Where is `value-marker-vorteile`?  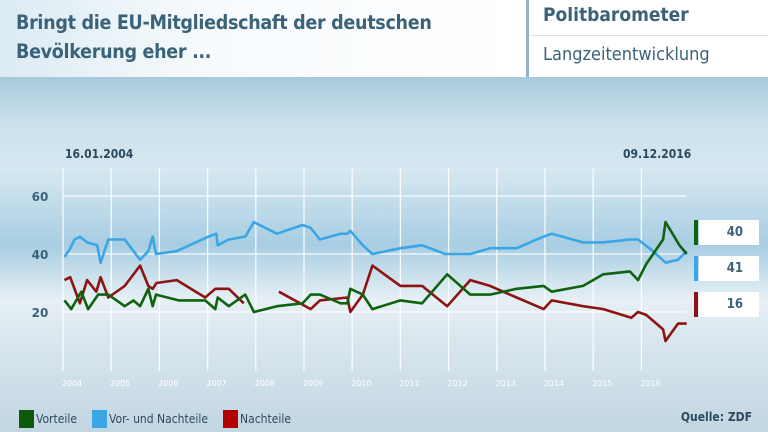 value-marker-vorteile is located at coordinates (696, 232).